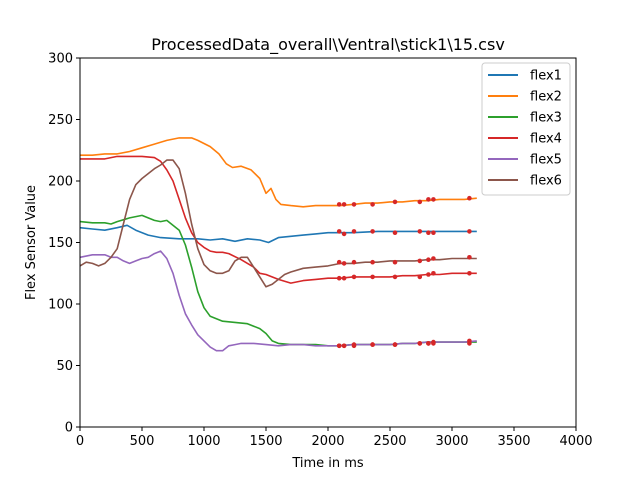  What do you see at coordinates (60, 305) in the screenshot?
I see `y-tick-label: 100` at bounding box center [60, 305].